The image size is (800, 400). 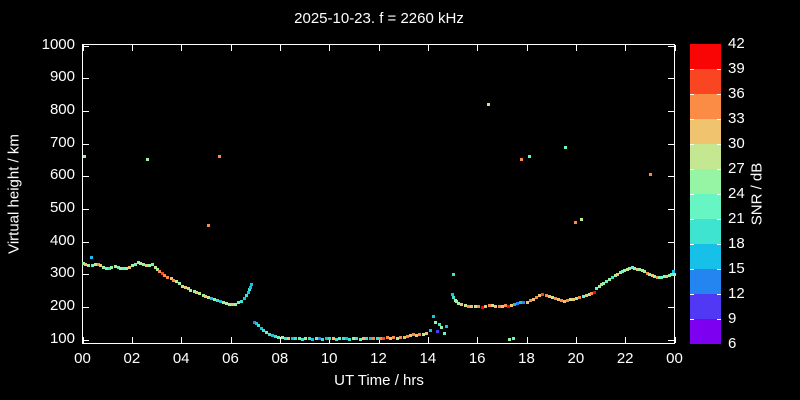 What do you see at coordinates (62, 305) in the screenshot?
I see `y-tick-label: 200` at bounding box center [62, 305].